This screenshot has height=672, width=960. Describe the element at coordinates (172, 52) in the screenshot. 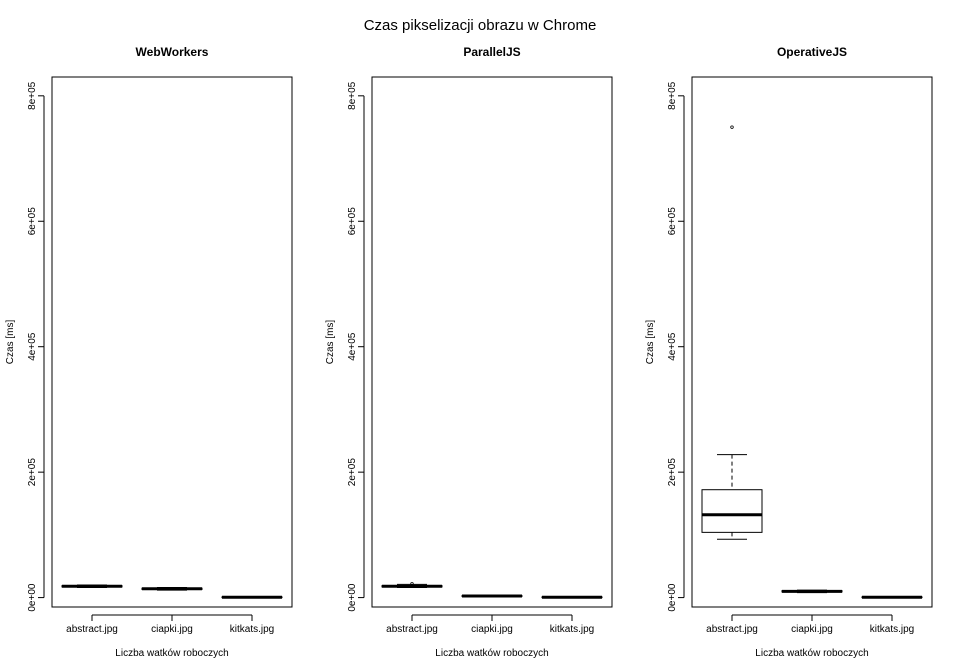

I see `panel-title: WebWorkers` at that location.